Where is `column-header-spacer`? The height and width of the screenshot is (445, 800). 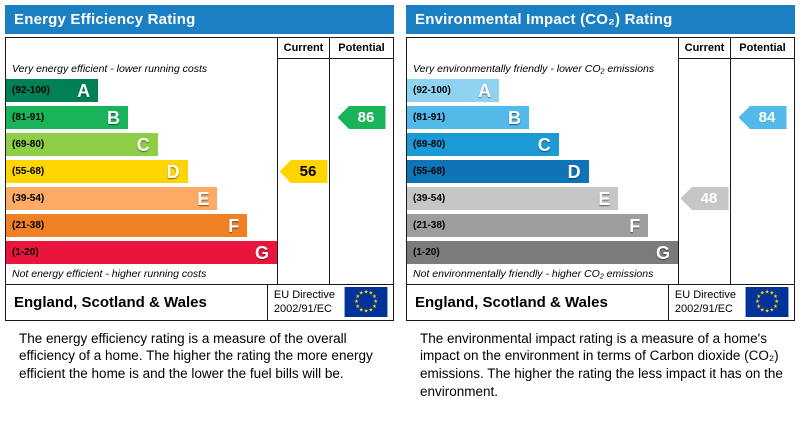 column-header-spacer is located at coordinates (542, 48).